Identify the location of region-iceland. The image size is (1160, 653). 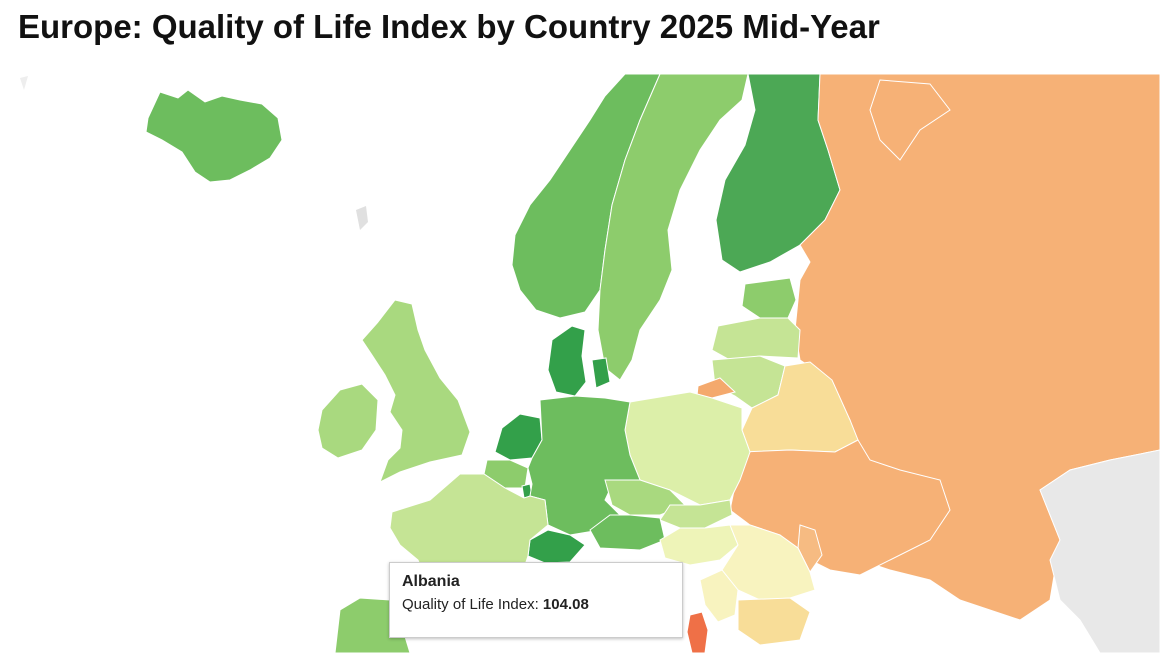
(214, 136).